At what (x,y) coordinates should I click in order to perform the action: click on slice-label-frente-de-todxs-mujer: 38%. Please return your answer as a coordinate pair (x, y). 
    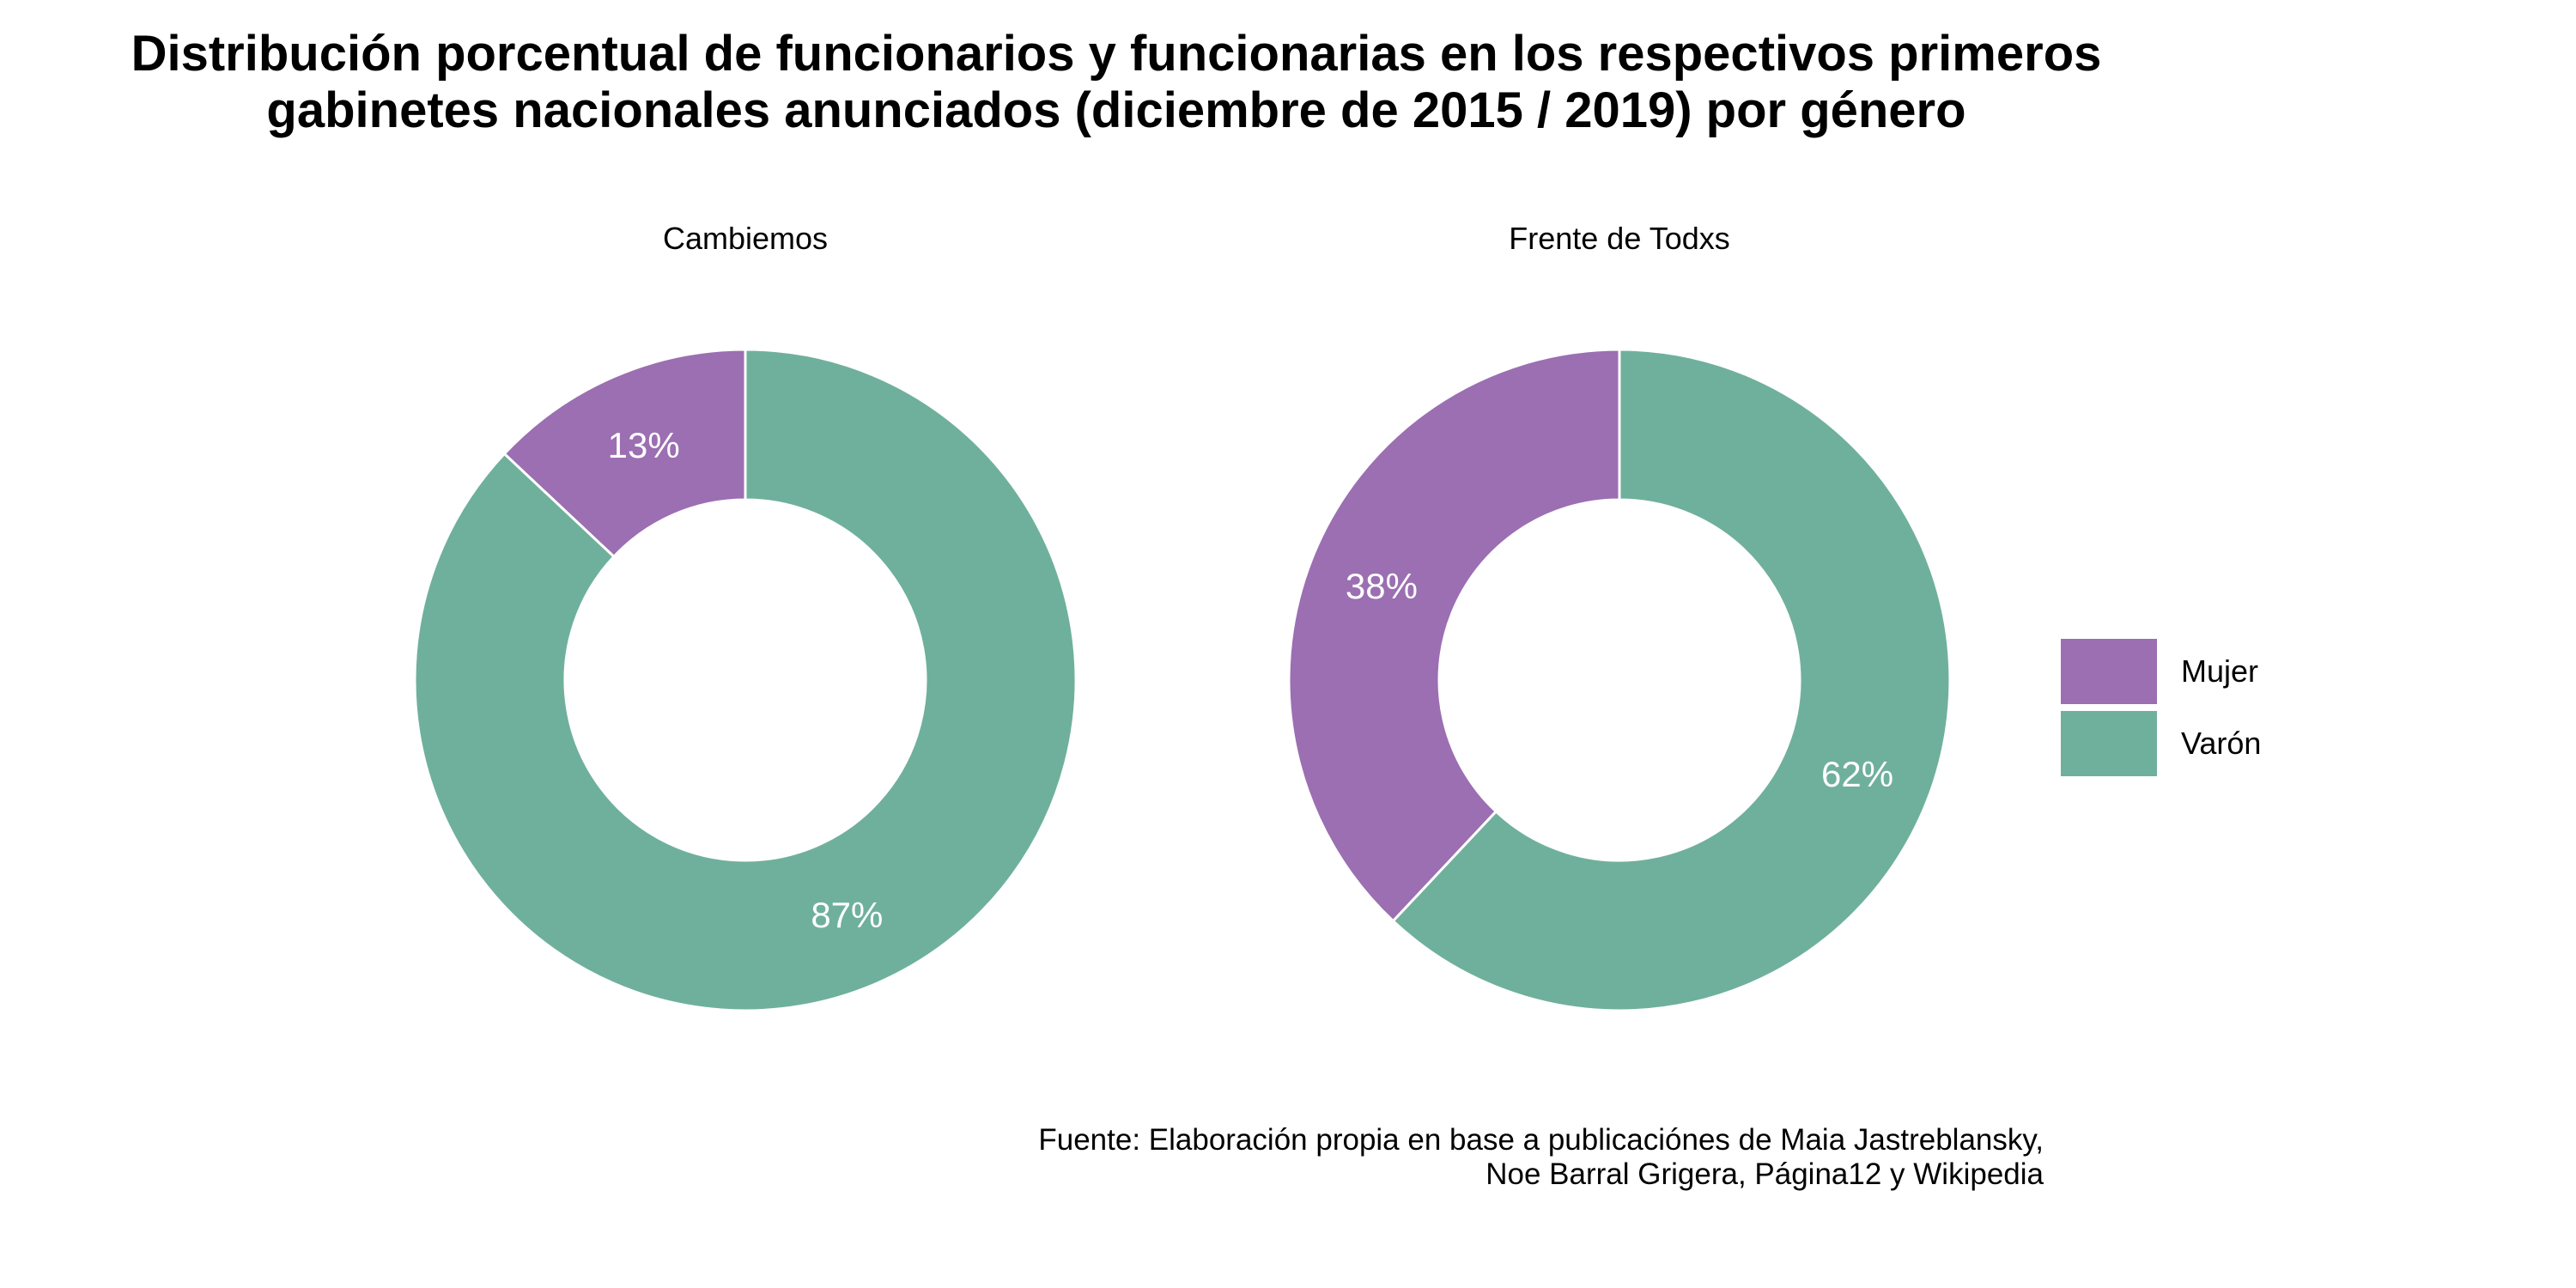
    Looking at the image, I should click on (1382, 586).